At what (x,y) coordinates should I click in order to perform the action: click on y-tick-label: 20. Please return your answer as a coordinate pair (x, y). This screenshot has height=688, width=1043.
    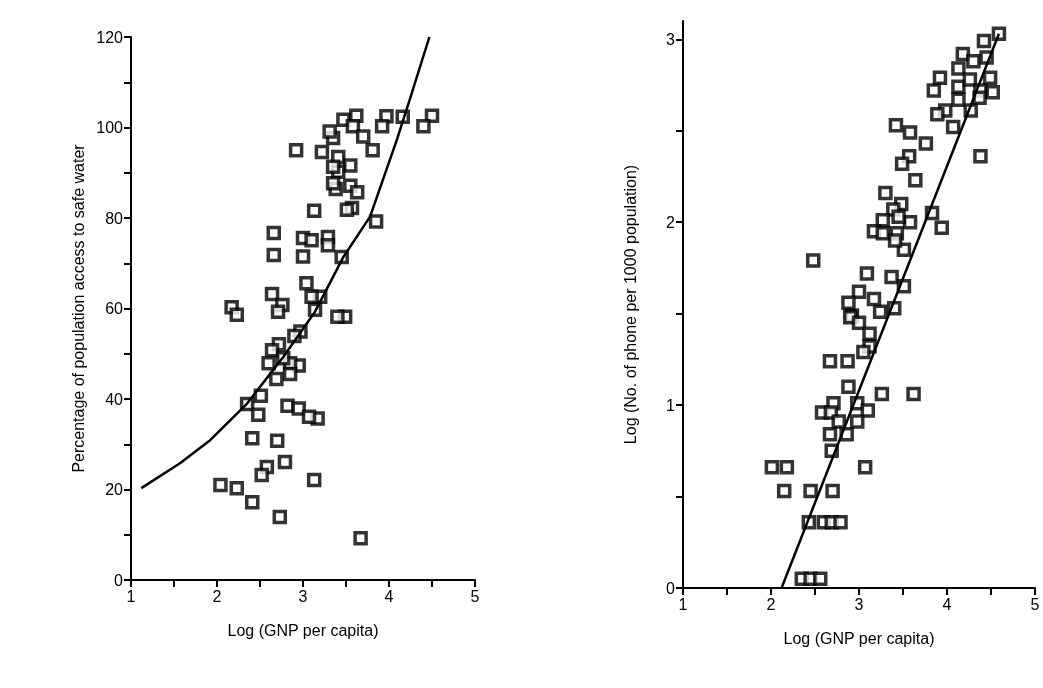
    Looking at the image, I should click on (114, 489).